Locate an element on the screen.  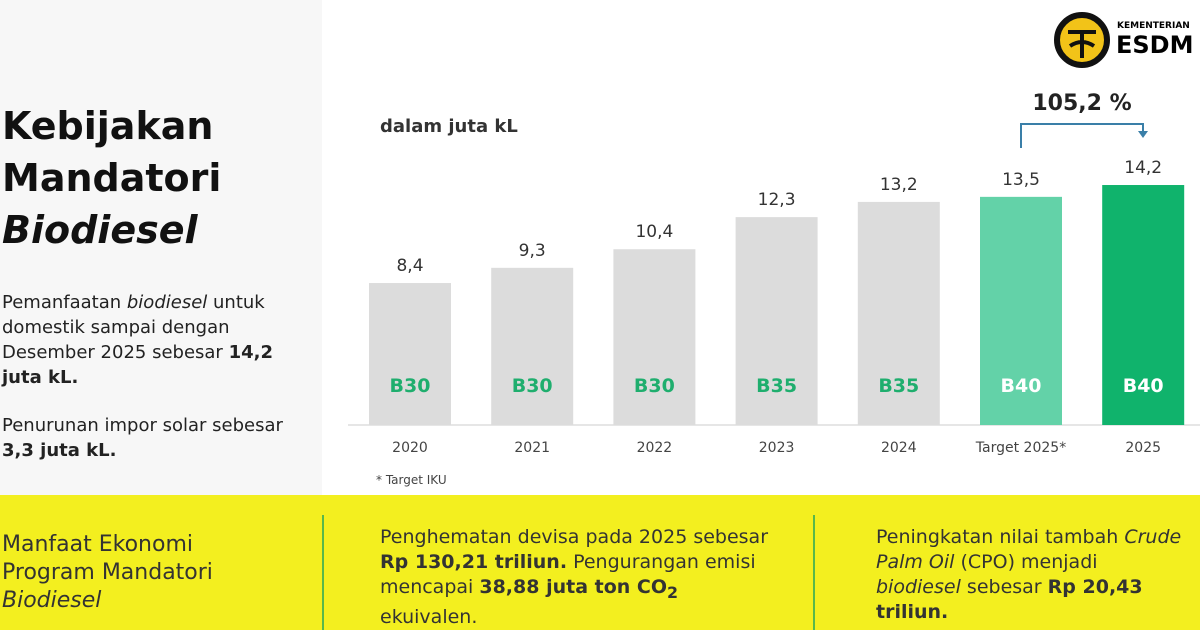
value-label: 12,3 is located at coordinates (777, 200).